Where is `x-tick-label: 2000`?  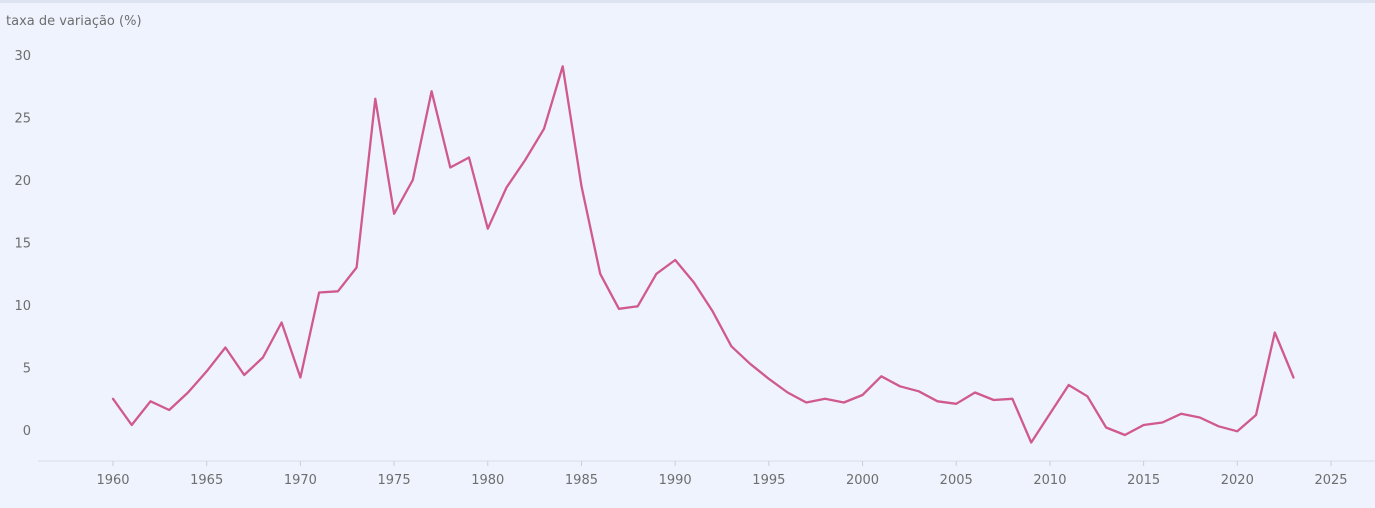
x-tick-label: 2000 is located at coordinates (862, 480).